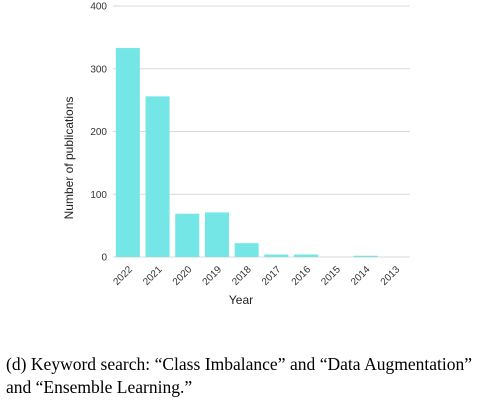  What do you see at coordinates (256, 276) in the screenshot?
I see `x-axis-ticks: 2022 2021 2020 2019 2018 2017 2016 2015 2014 2013` at bounding box center [256, 276].